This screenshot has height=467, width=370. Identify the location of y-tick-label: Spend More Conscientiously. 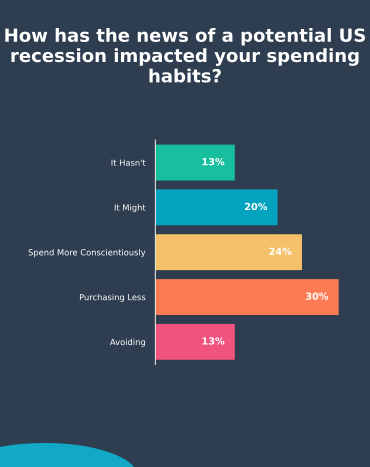
(87, 253).